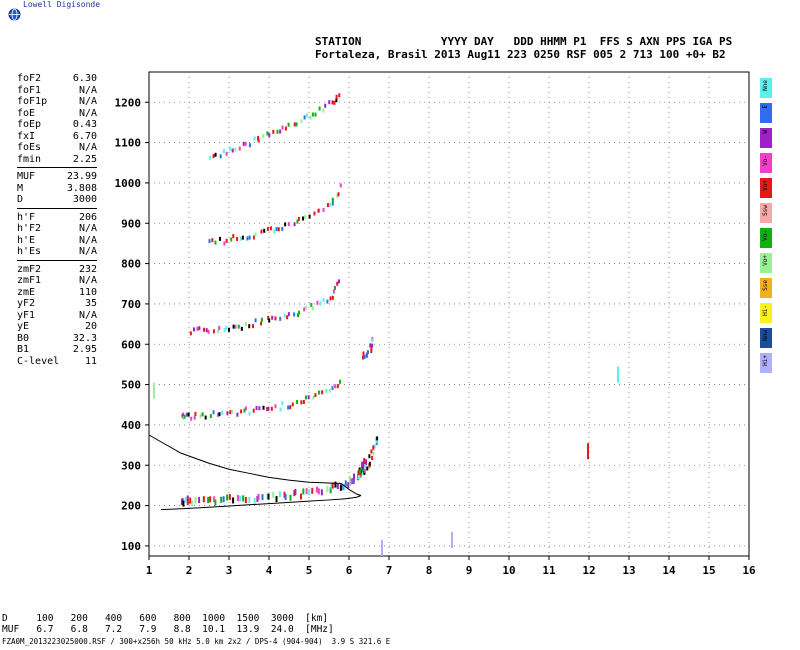 This screenshot has width=800, height=650. What do you see at coordinates (469, 570) in the screenshot?
I see `x-tick-label: 9` at bounding box center [469, 570].